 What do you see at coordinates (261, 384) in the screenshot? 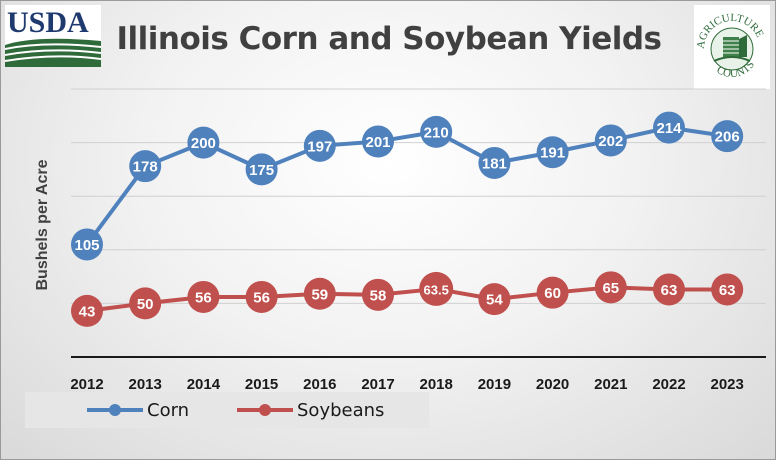
I see `x-tick-label: 2015` at bounding box center [261, 384].